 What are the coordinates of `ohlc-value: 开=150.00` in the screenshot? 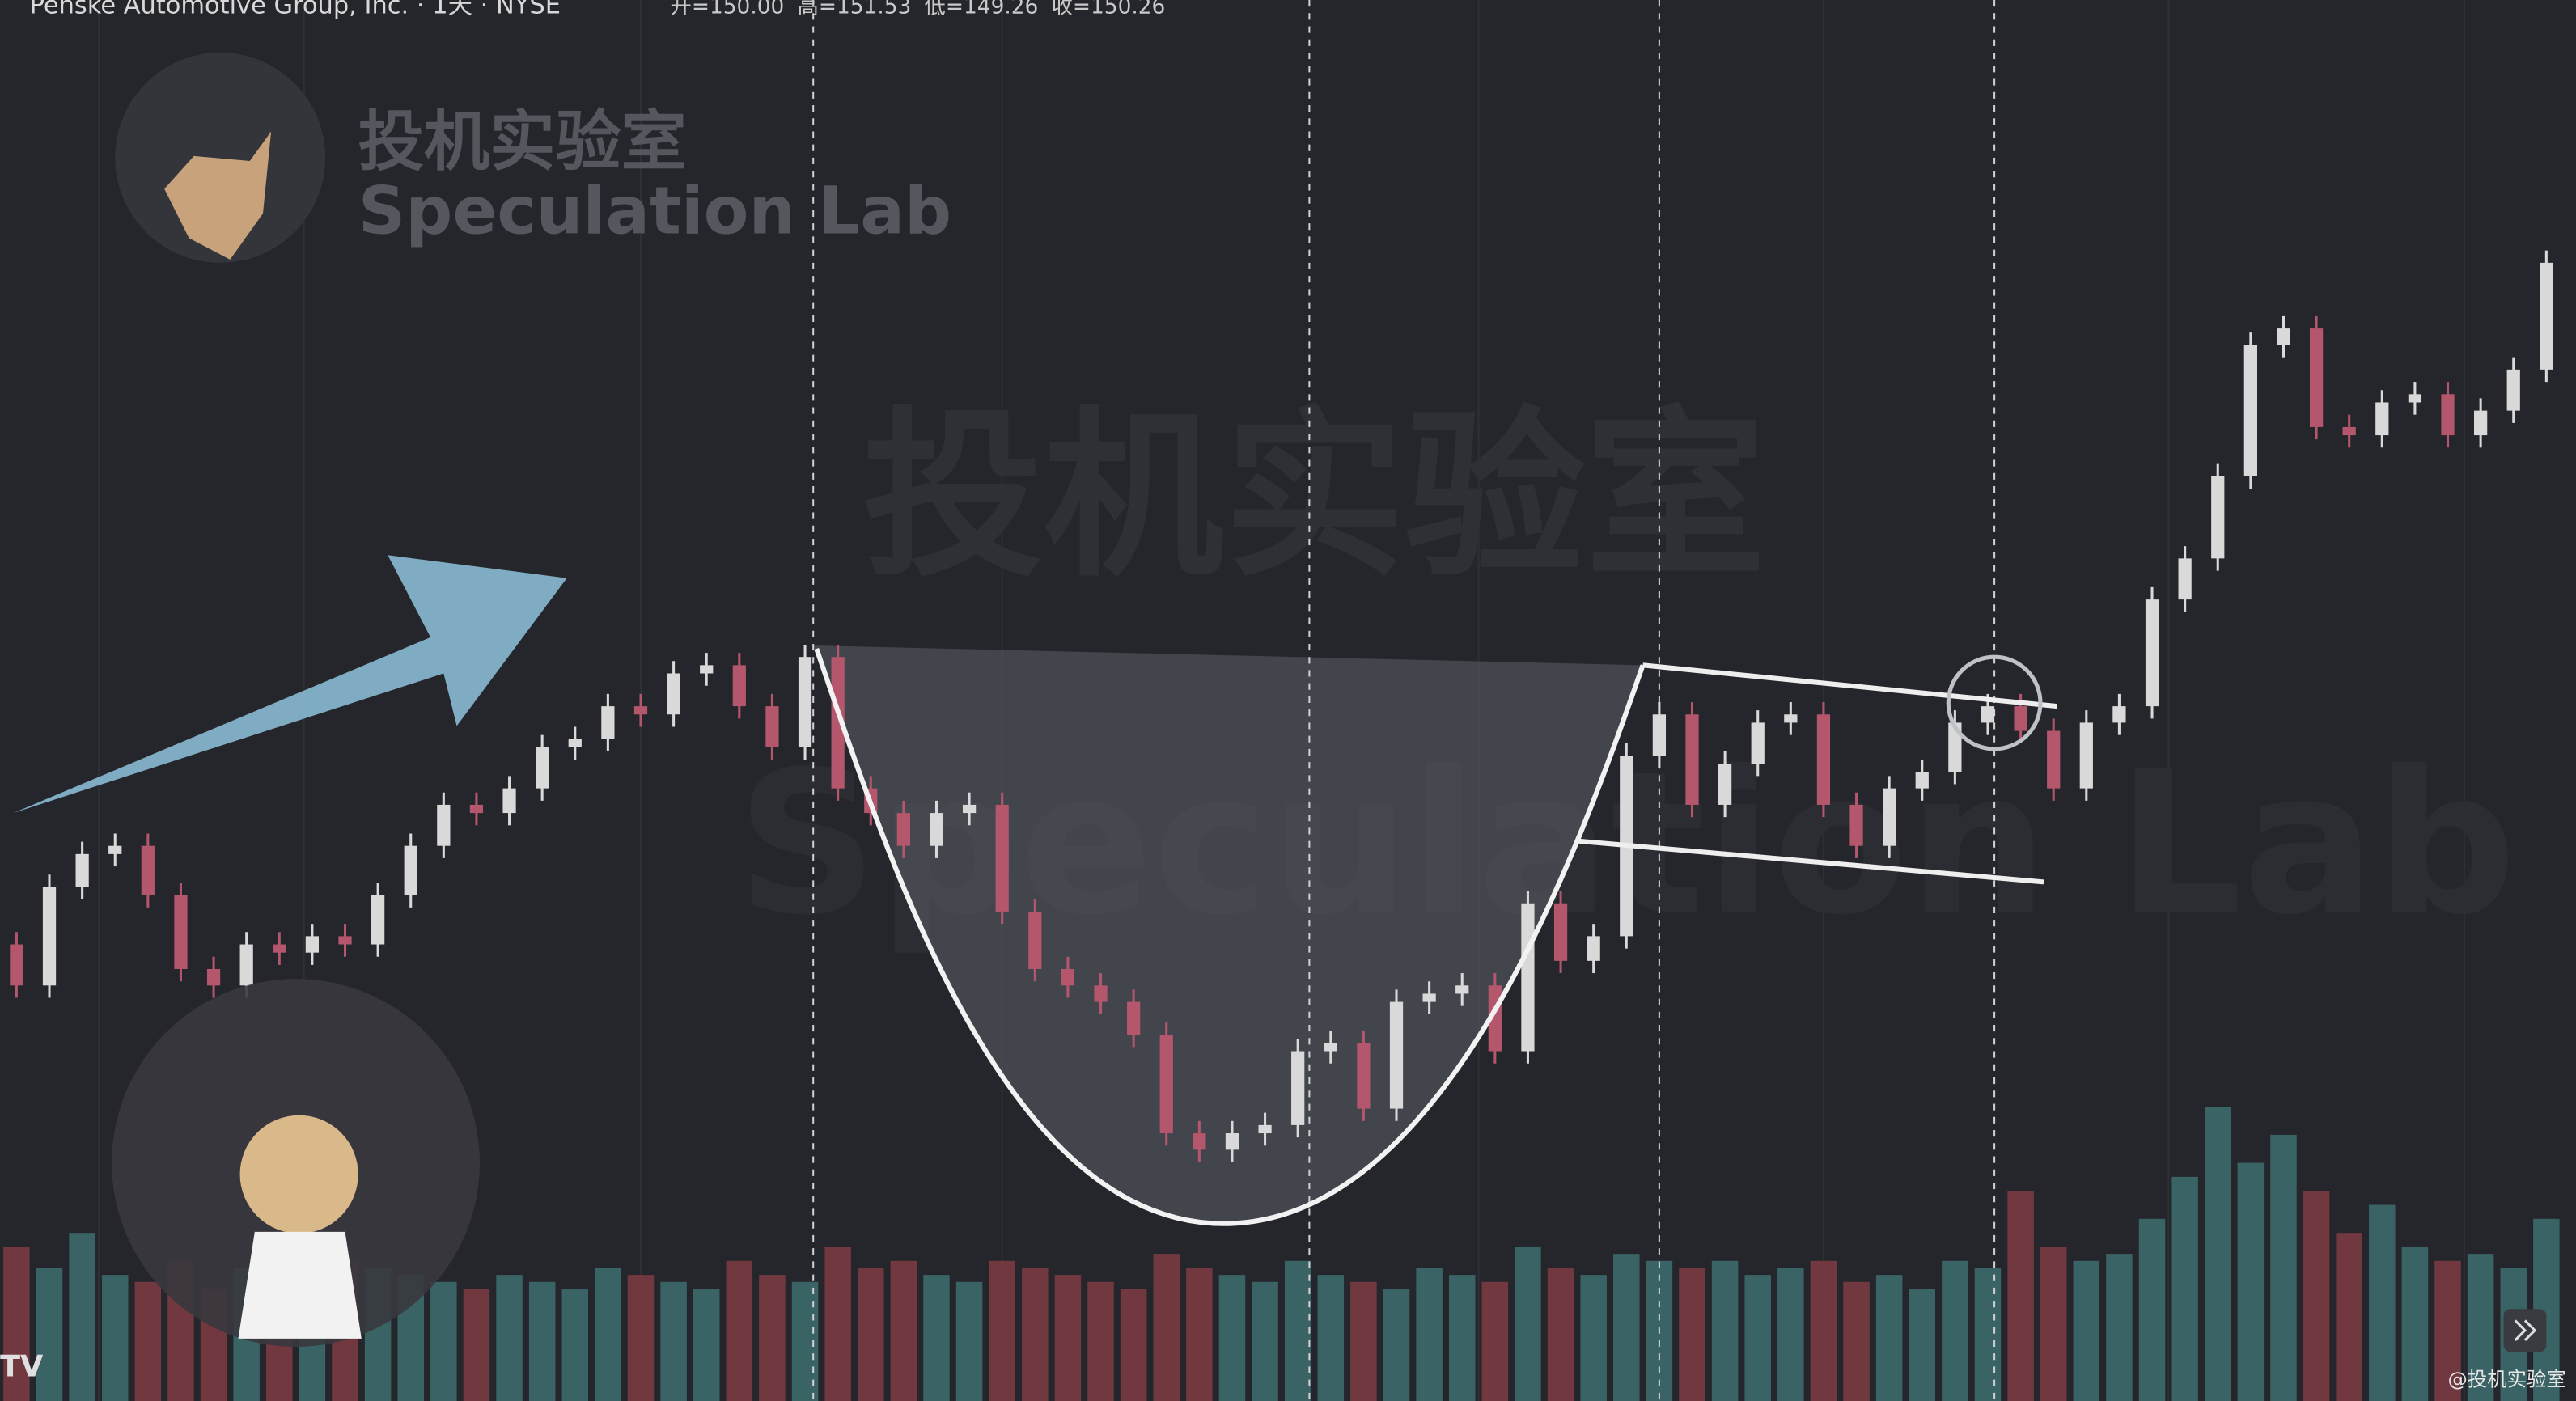 It's located at (728, 9).